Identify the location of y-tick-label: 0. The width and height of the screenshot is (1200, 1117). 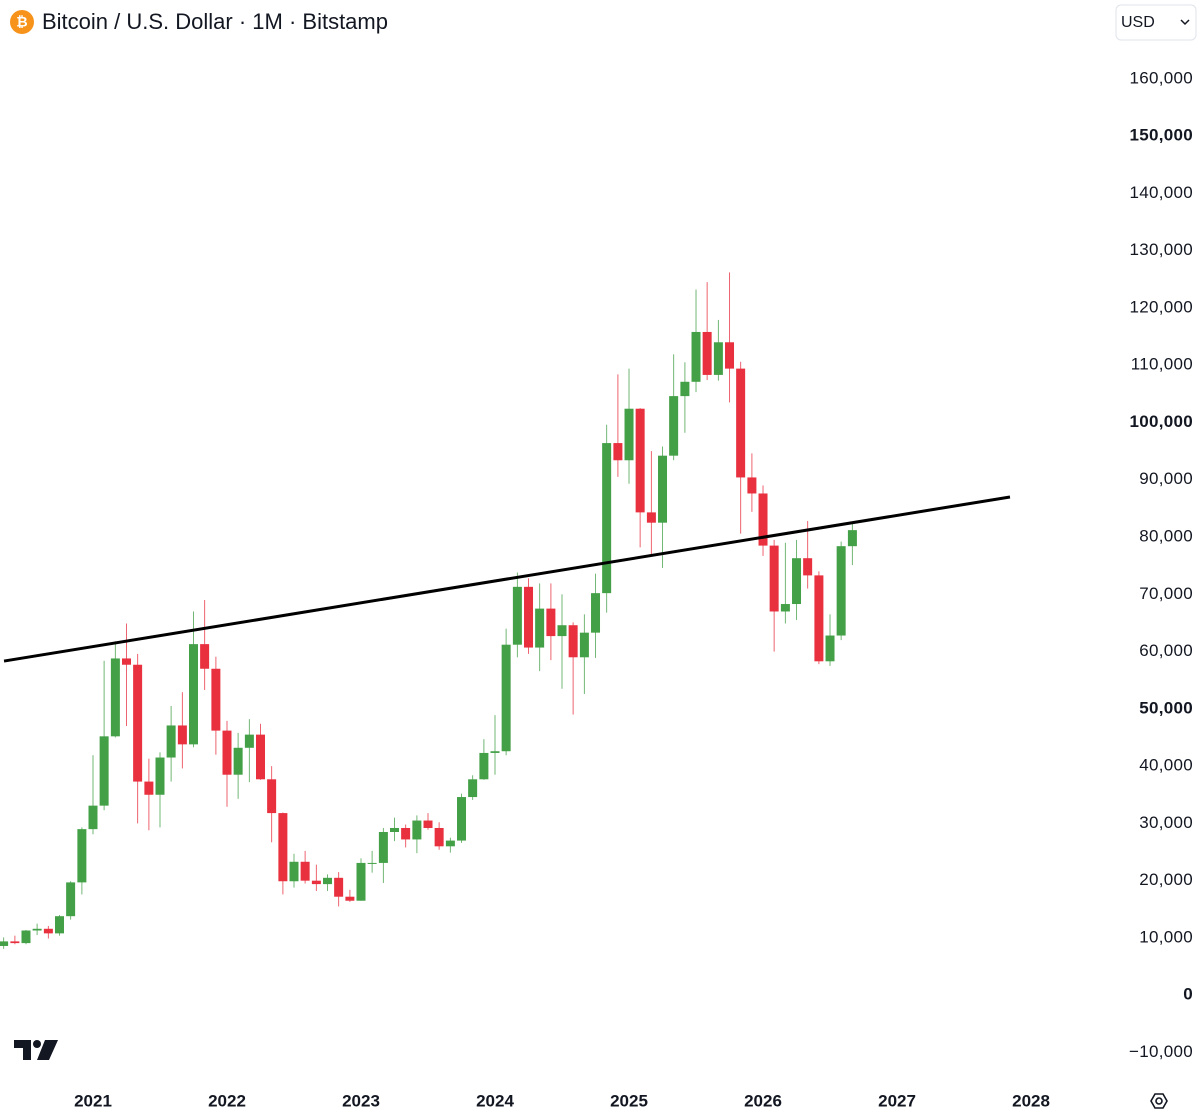
(1188, 994).